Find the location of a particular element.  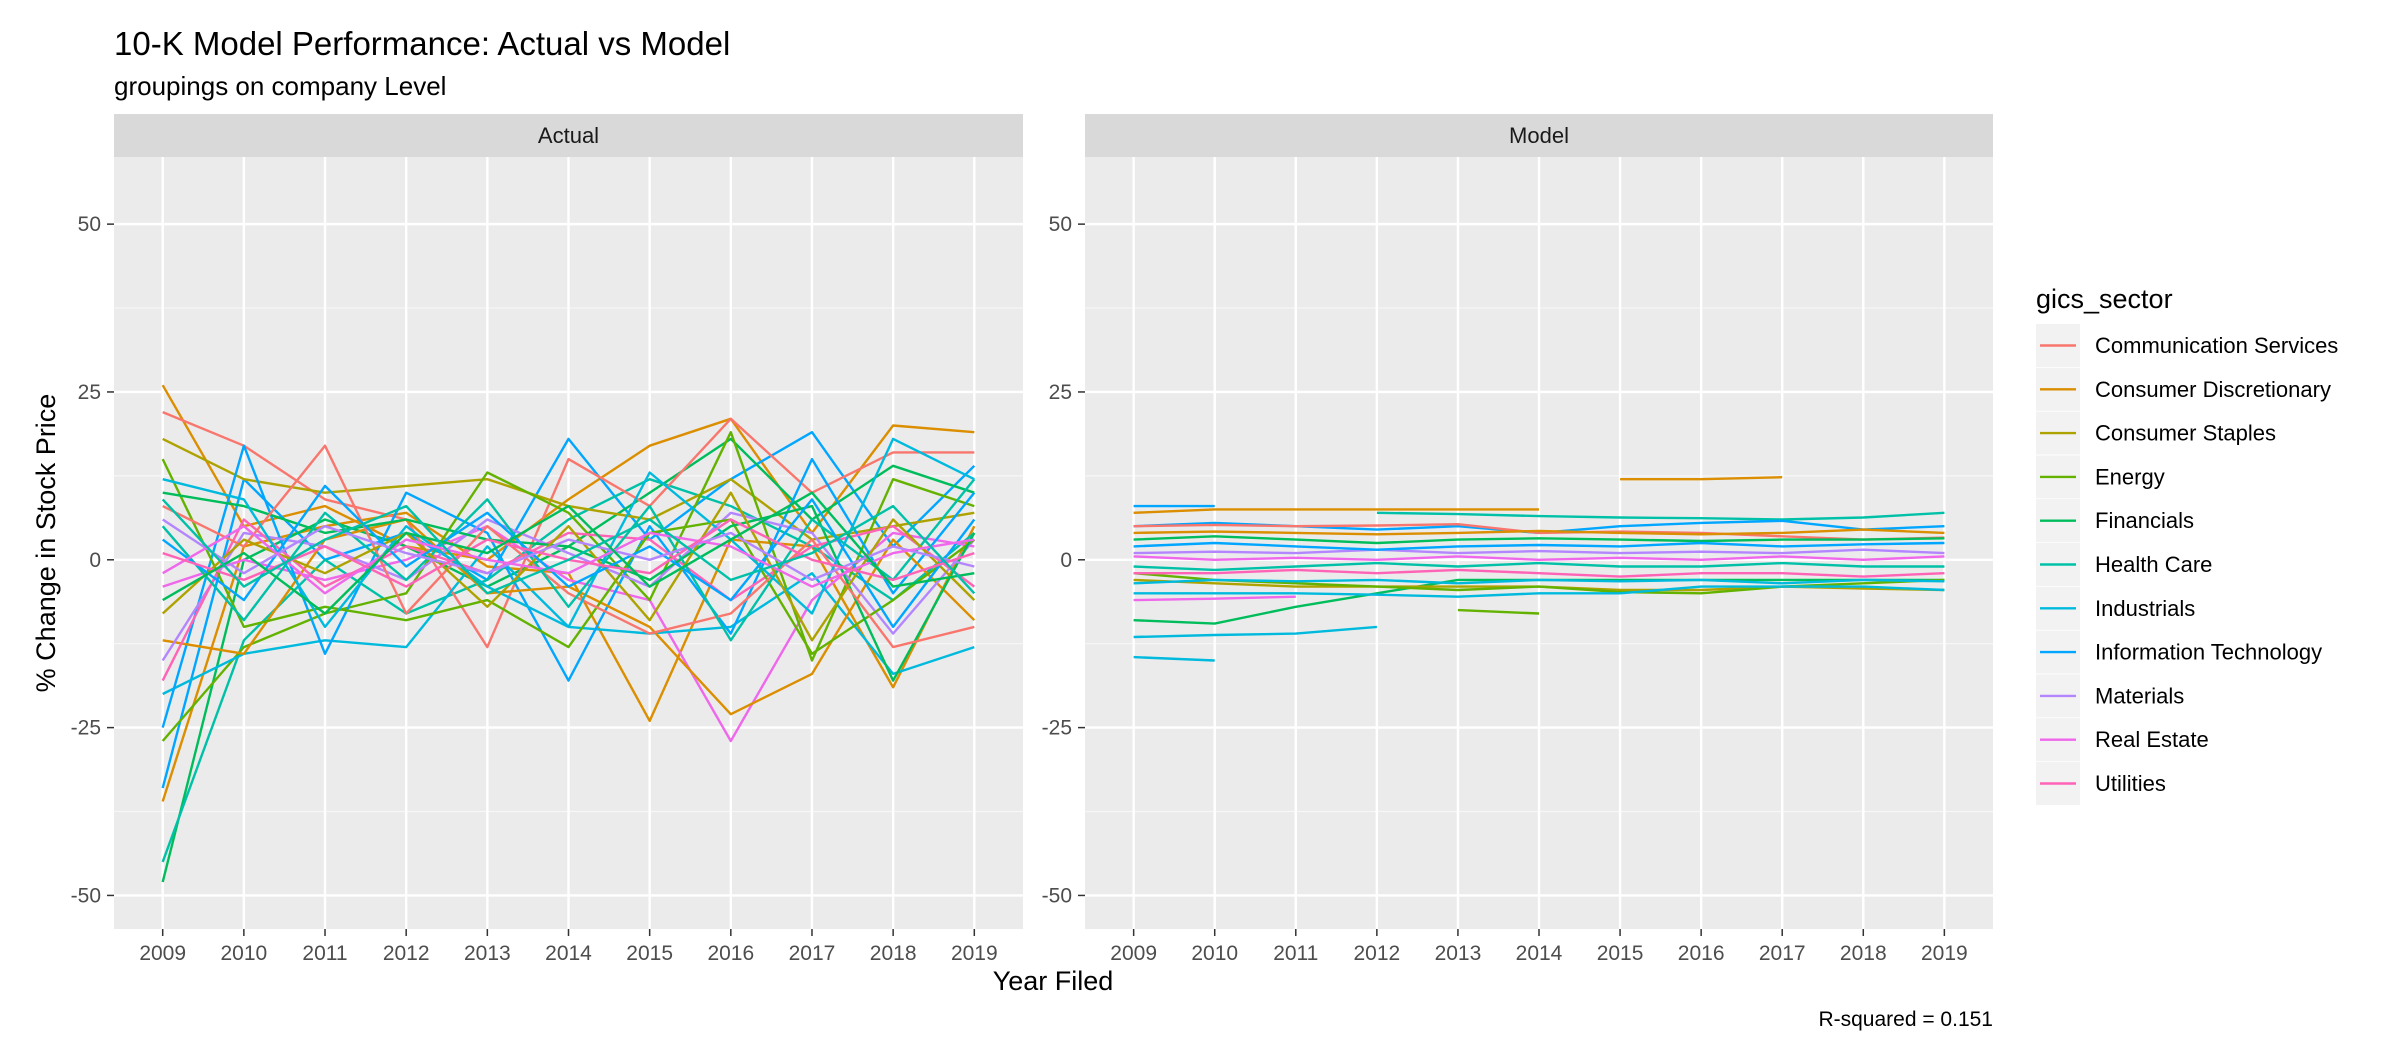

strip-label-model: Model is located at coordinates (1539, 135).